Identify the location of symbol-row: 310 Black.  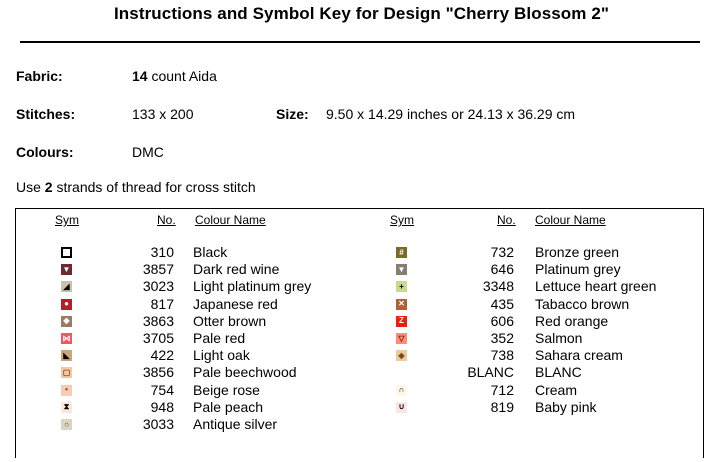
(359, 252).